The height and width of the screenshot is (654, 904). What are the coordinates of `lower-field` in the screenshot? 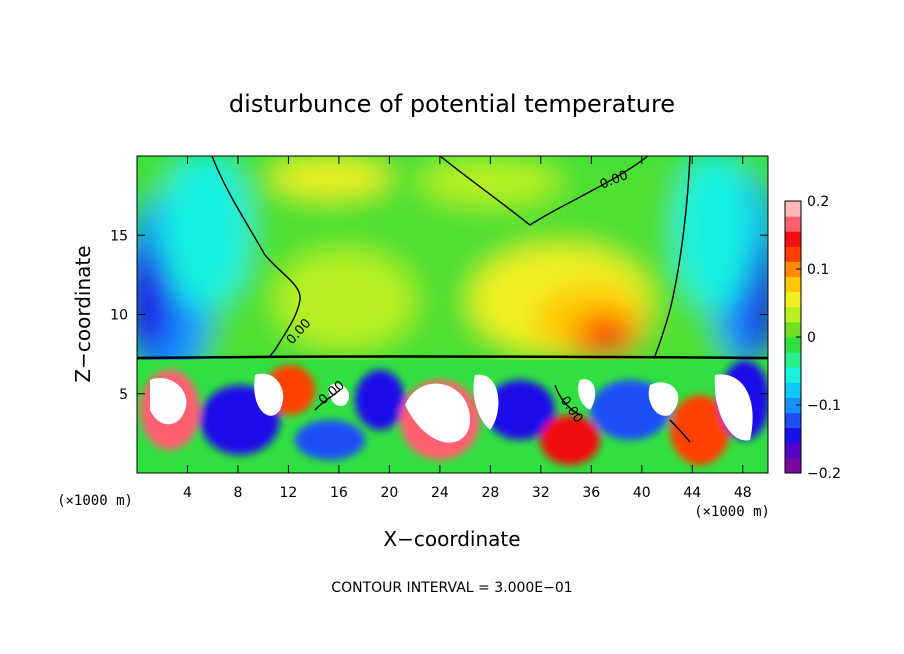 It's located at (452, 416).